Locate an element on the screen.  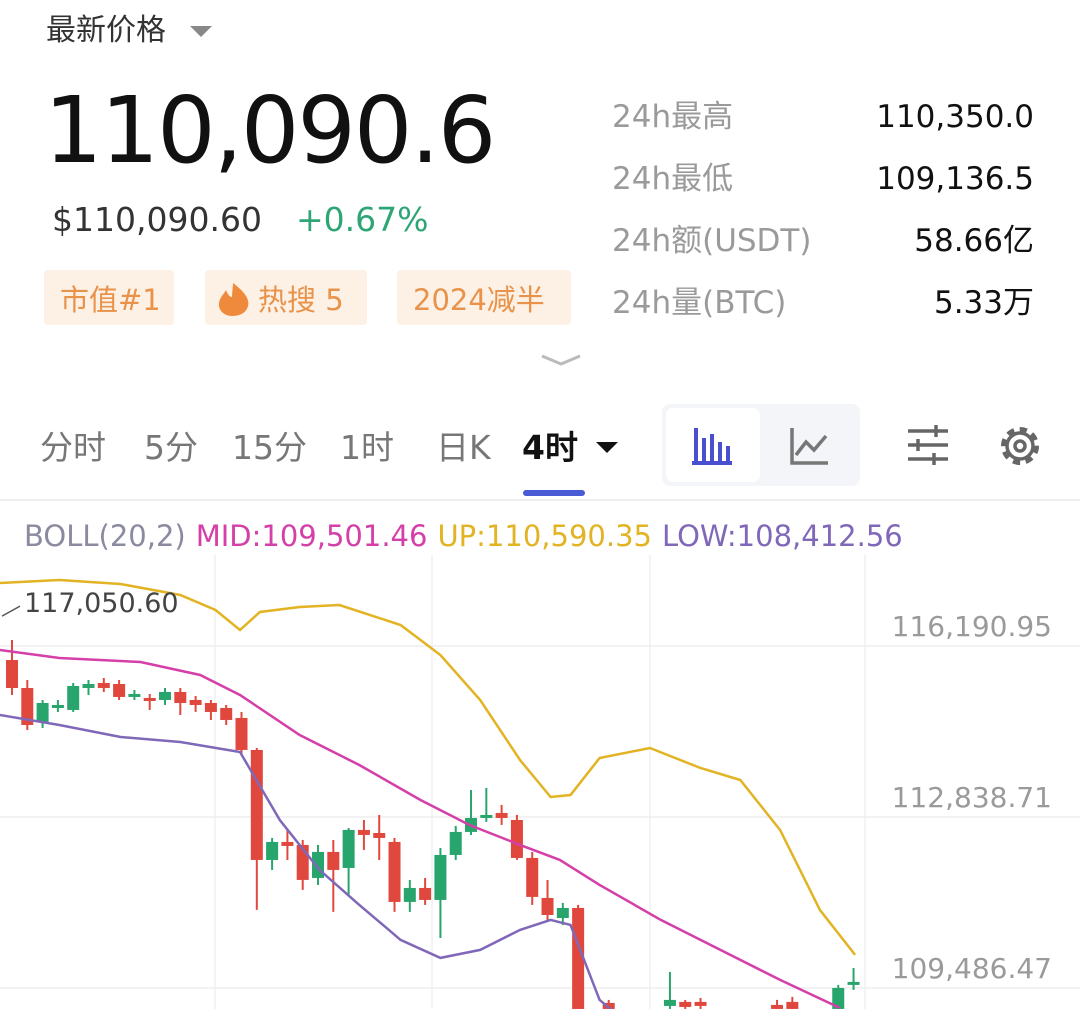
timeframe-tab: 15分 is located at coordinates (269, 447).